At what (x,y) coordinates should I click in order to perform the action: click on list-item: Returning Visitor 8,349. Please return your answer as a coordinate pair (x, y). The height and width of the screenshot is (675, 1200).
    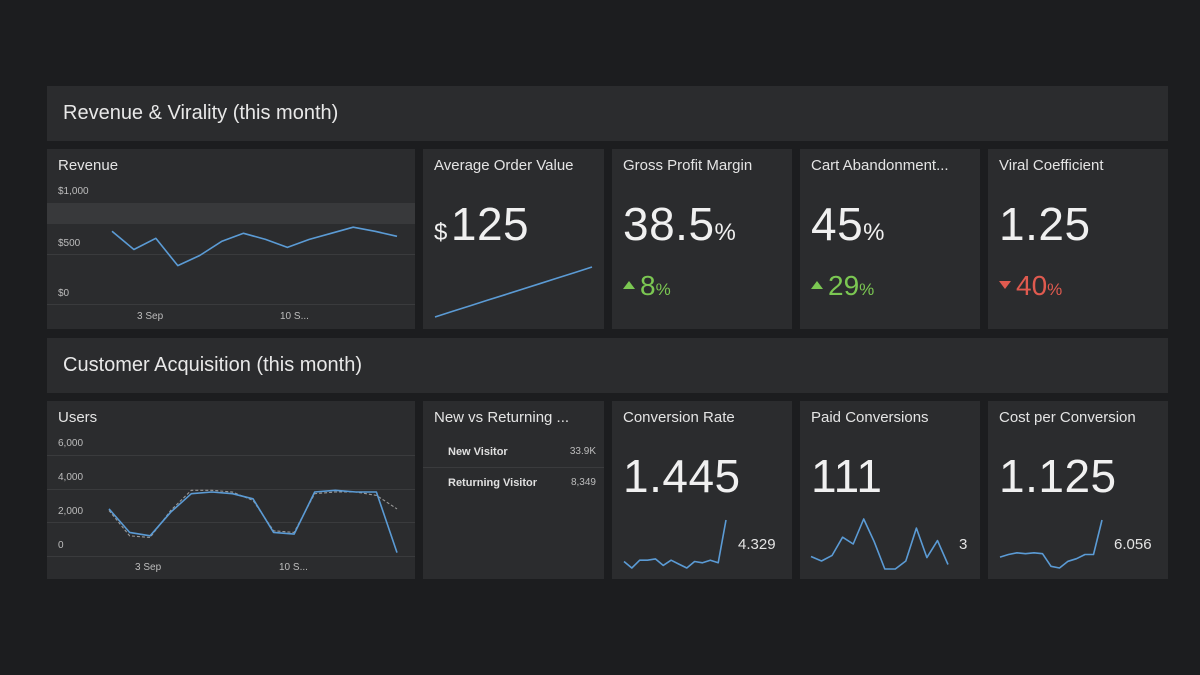
    Looking at the image, I should click on (513, 483).